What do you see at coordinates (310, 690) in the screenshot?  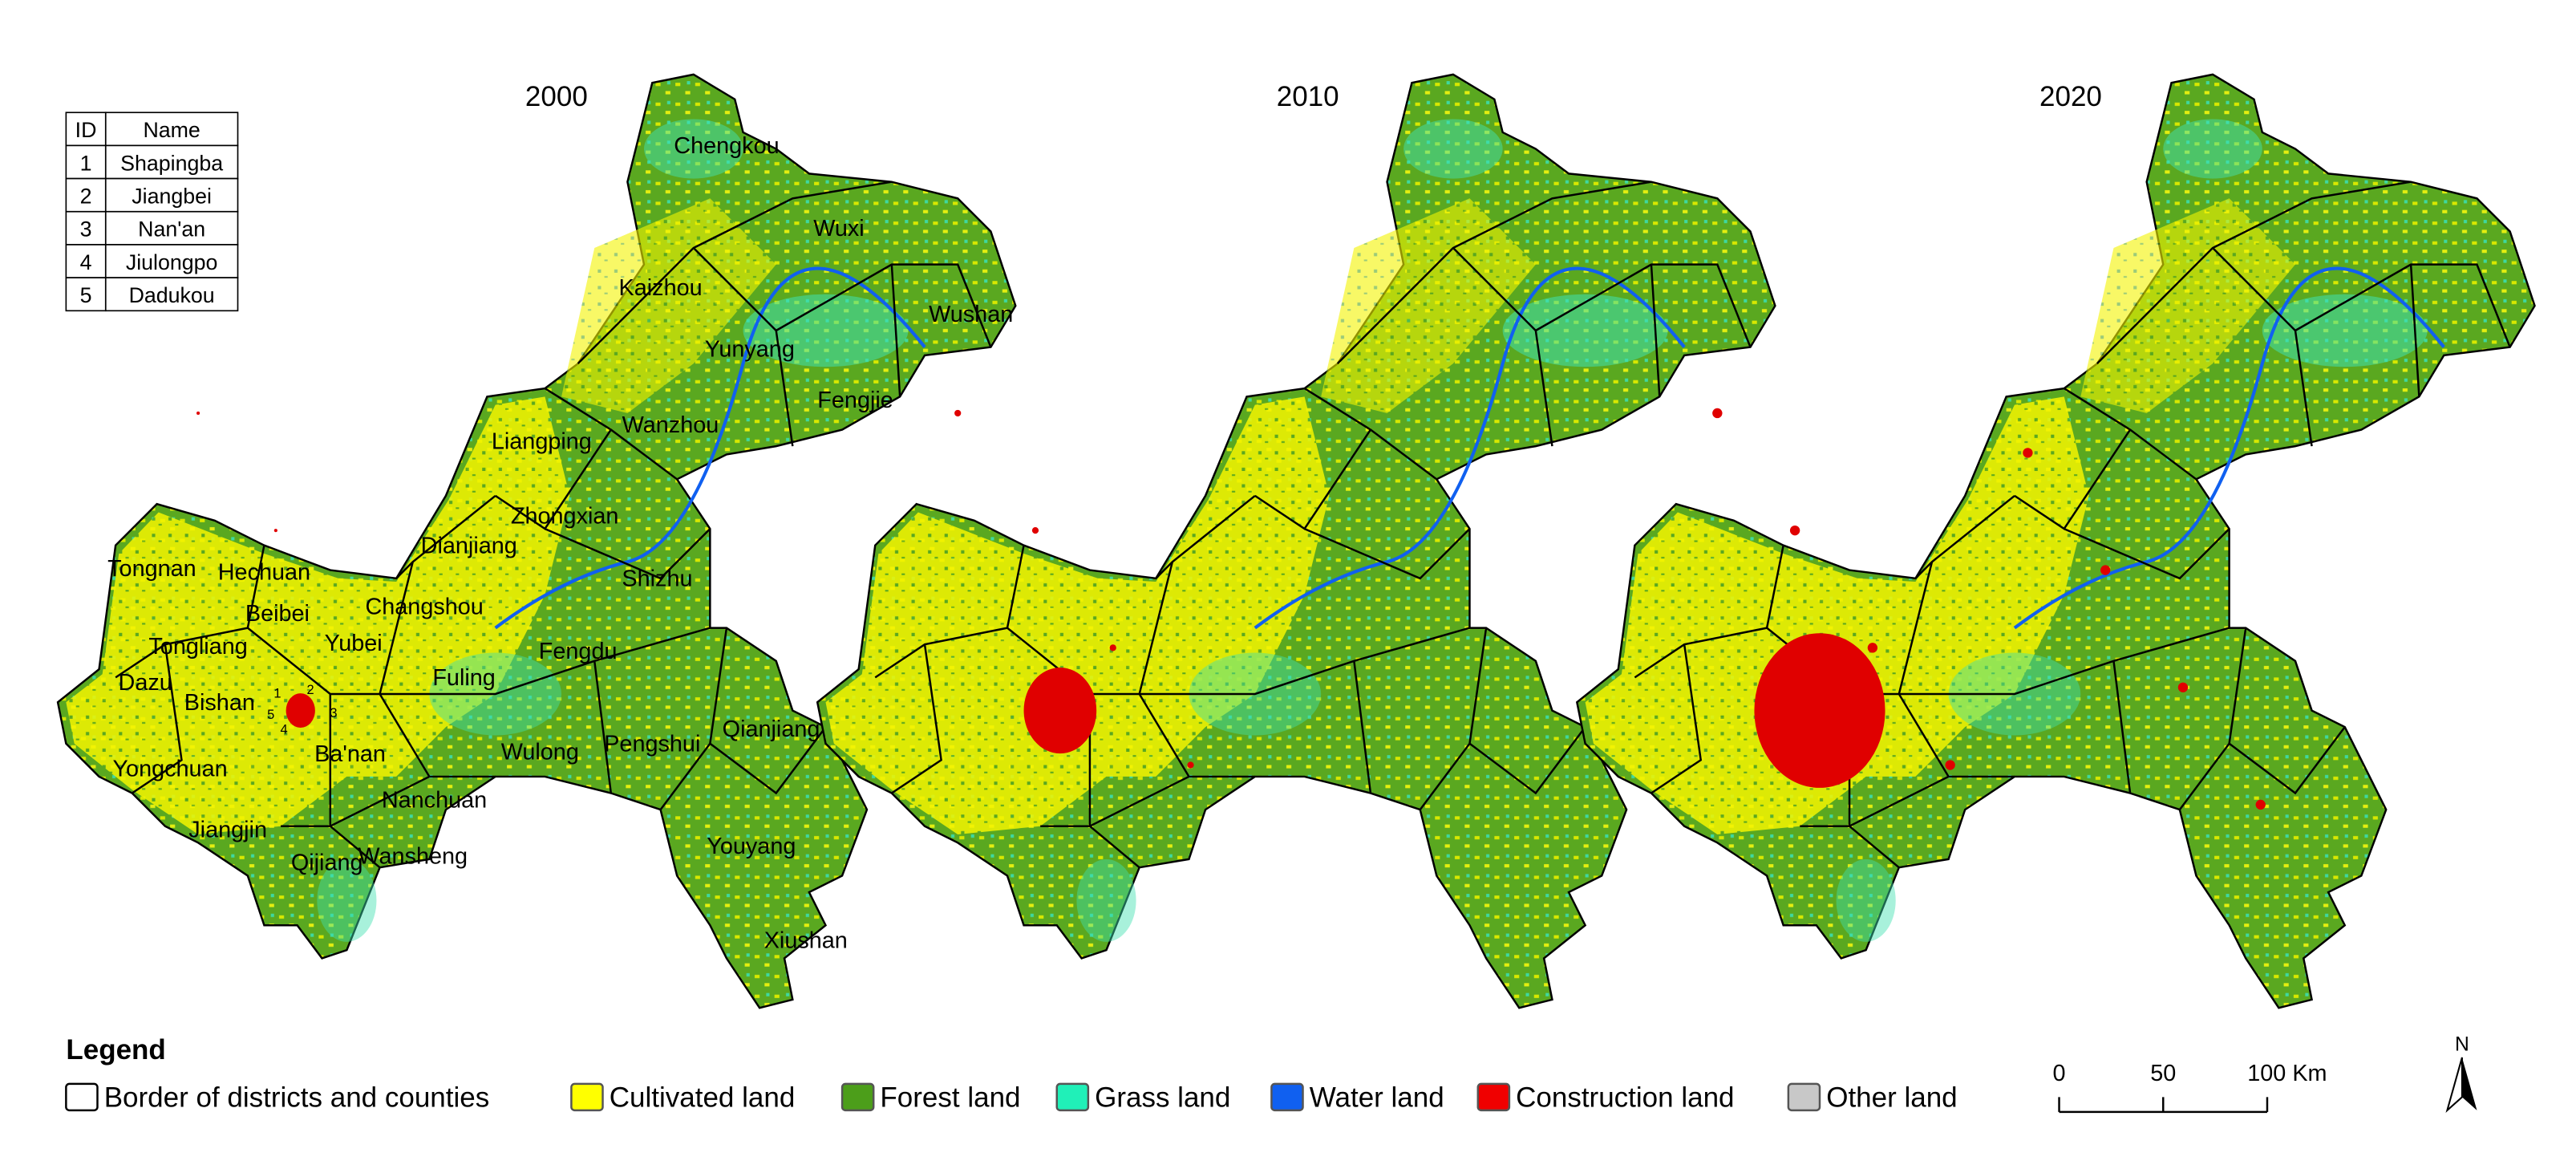 I see `district-label: 2` at bounding box center [310, 690].